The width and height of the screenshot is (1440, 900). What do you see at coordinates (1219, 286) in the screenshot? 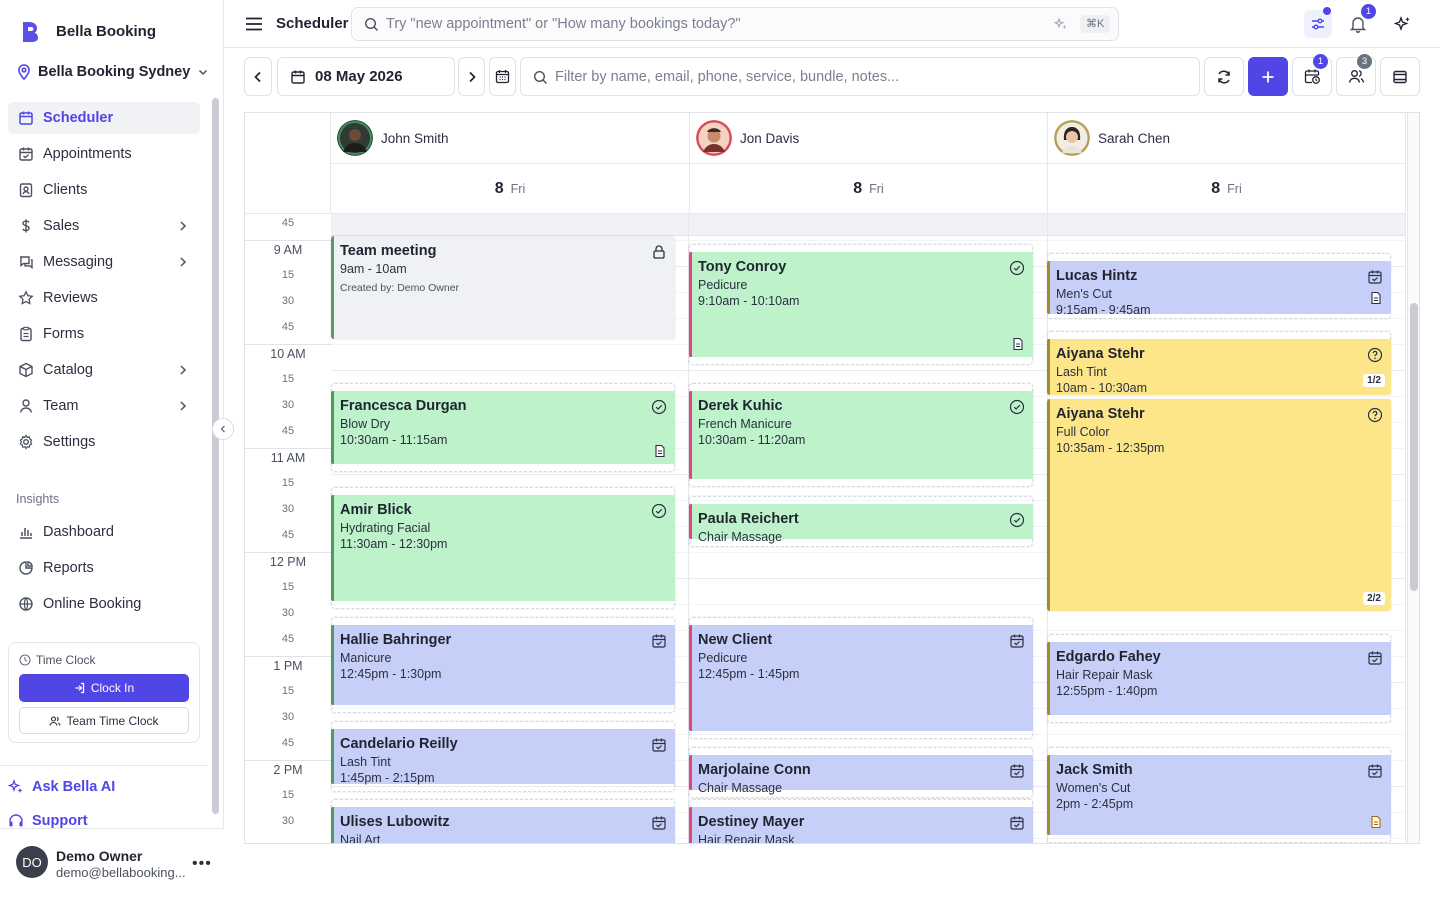
I see `appointment-card: Lucas Hintz Men's Cut 9:15am - 9:45am` at bounding box center [1219, 286].